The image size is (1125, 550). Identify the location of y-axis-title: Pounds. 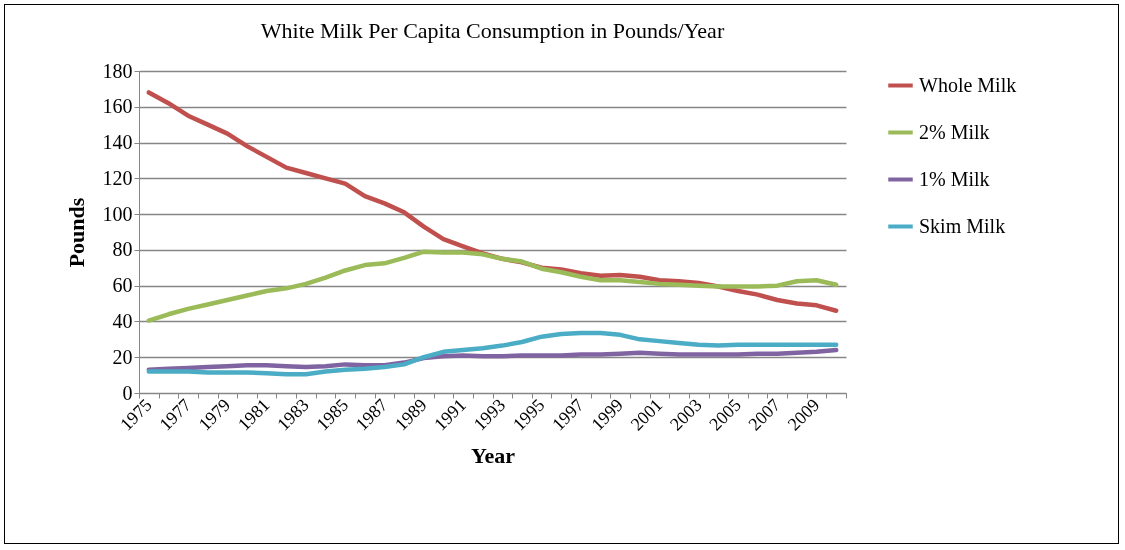
(76, 232).